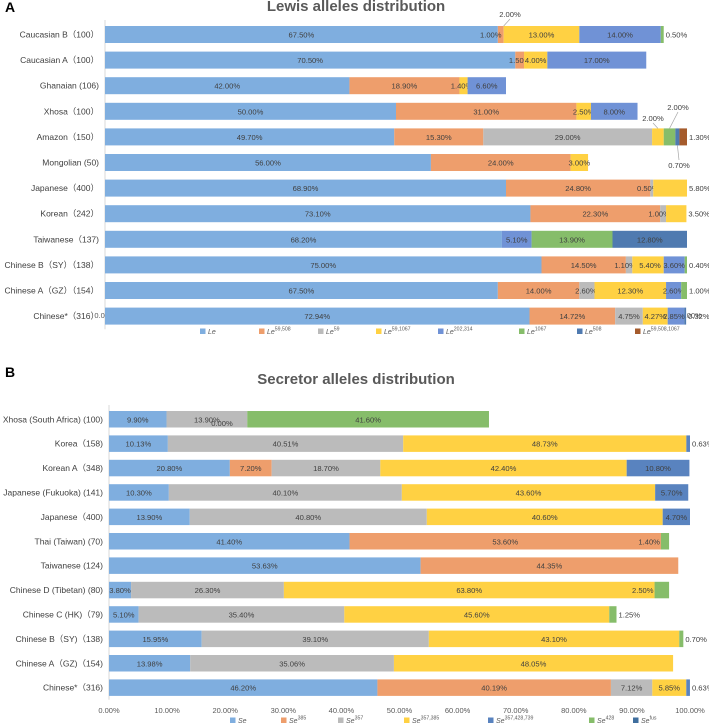 The height and width of the screenshot is (727, 709). I want to click on data-label: 42.40%, so click(504, 468).